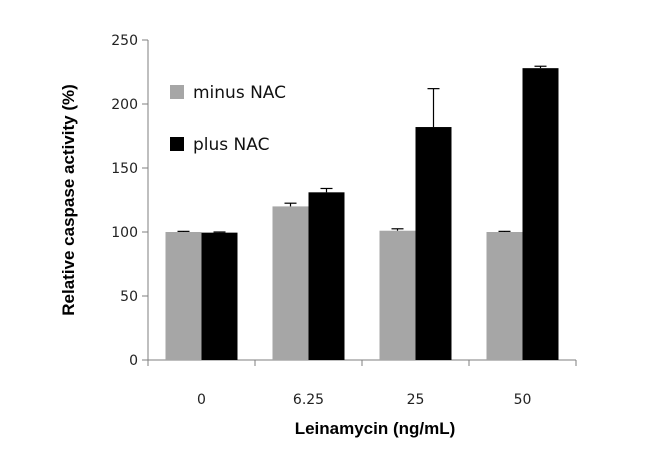  What do you see at coordinates (231, 145) in the screenshot?
I see `legend-label: plus NAC` at bounding box center [231, 145].